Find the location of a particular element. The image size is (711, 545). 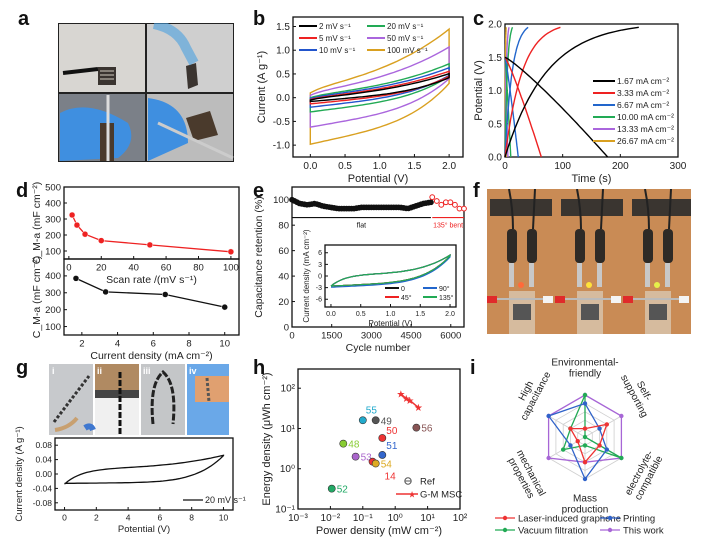

y-tick-label: -0.04 is located at coordinates (43, 488).